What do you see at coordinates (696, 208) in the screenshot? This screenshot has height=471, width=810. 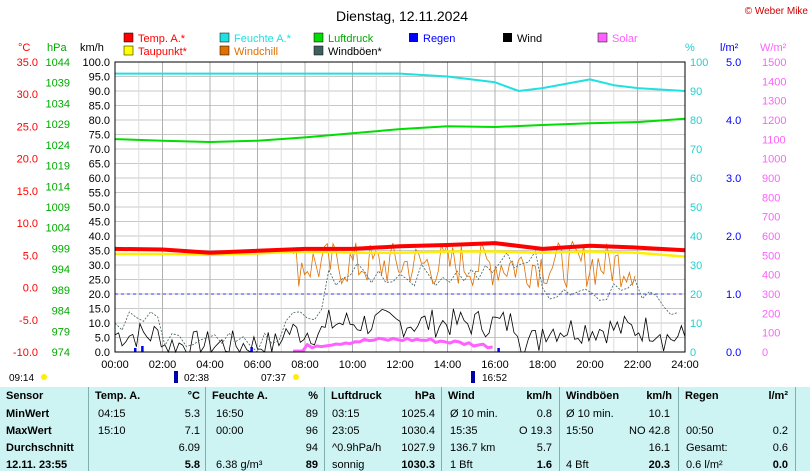 I see `humidity-tick-label: 50` at bounding box center [696, 208].